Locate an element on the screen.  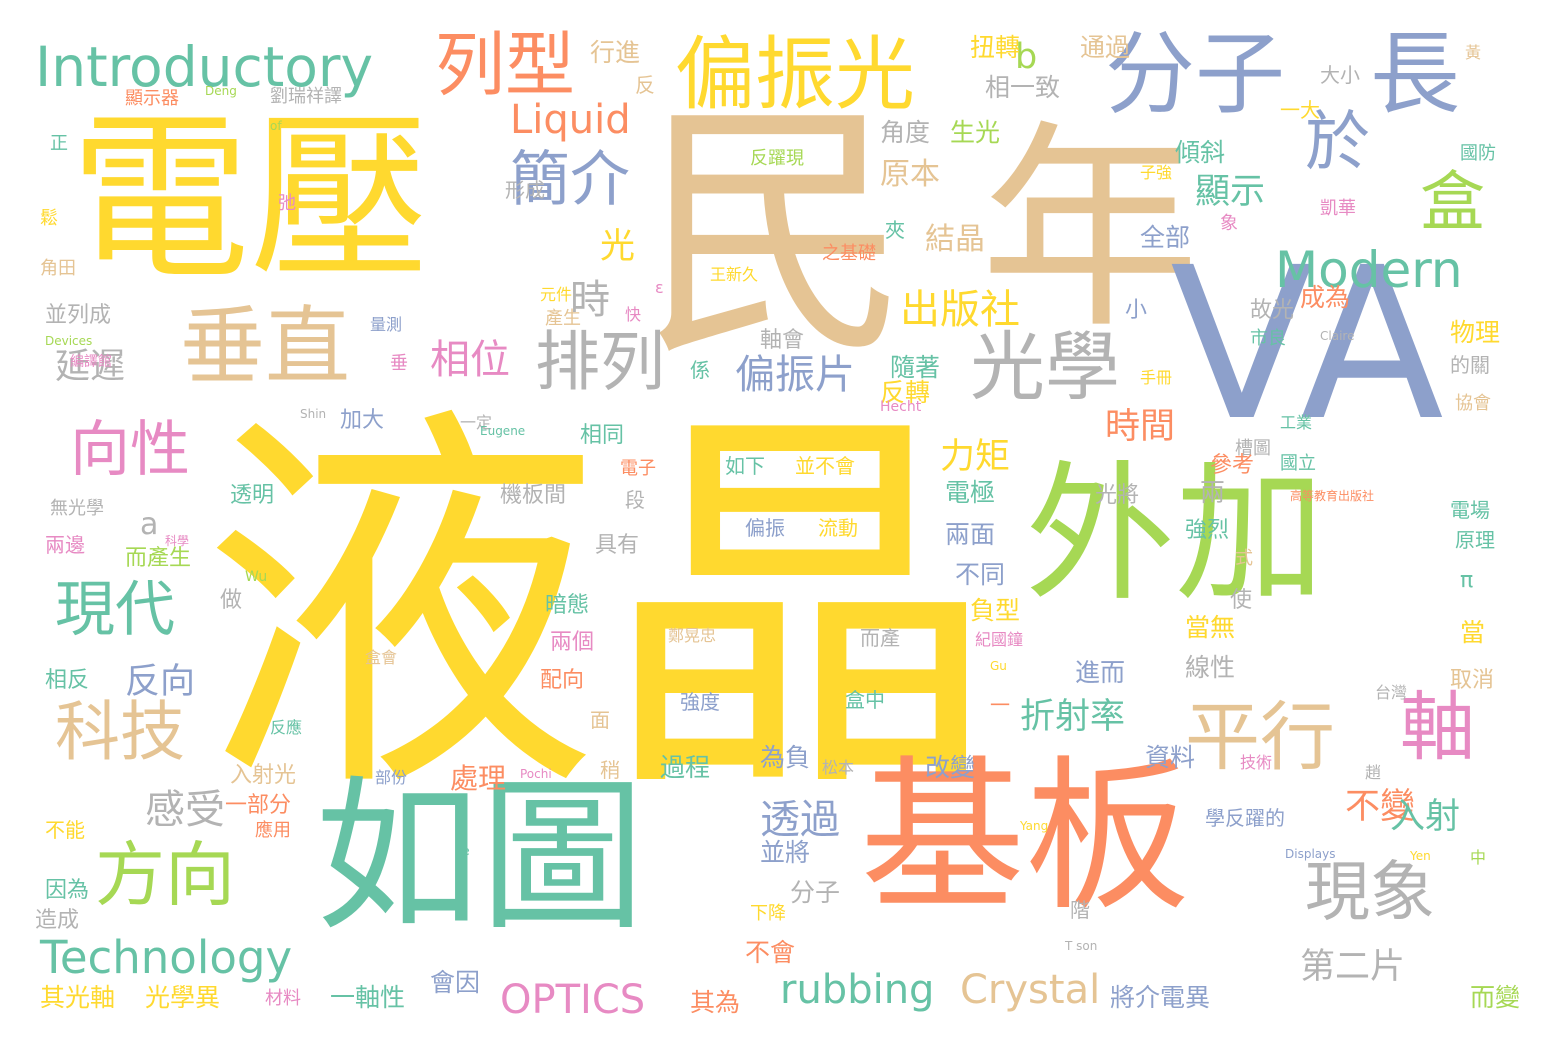
word-cloud-word: Introductory is located at coordinates (204, 67).